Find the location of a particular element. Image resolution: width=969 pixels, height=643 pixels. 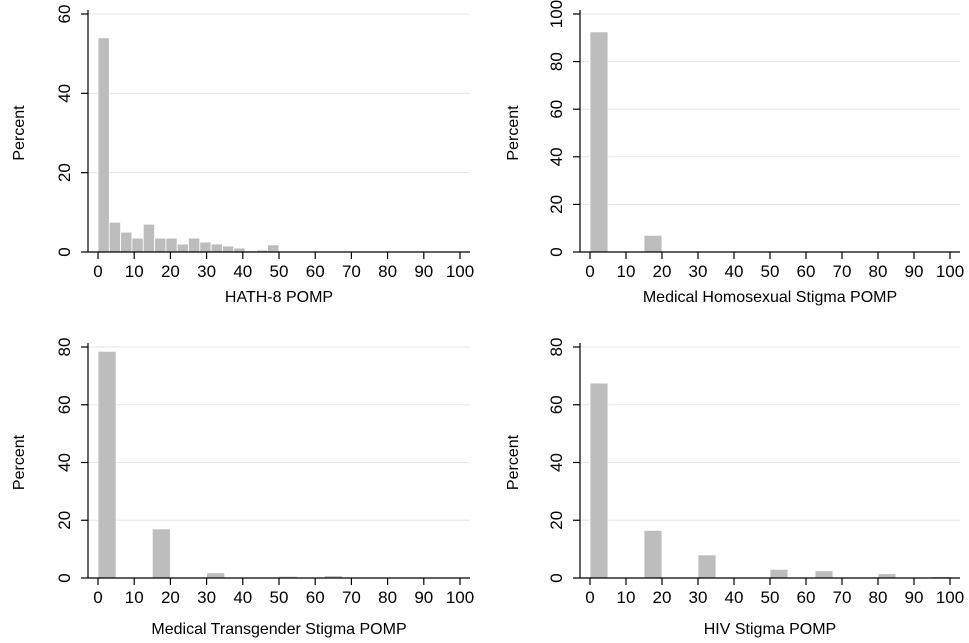

x-tick-label-4-1: 10 is located at coordinates (626, 597).